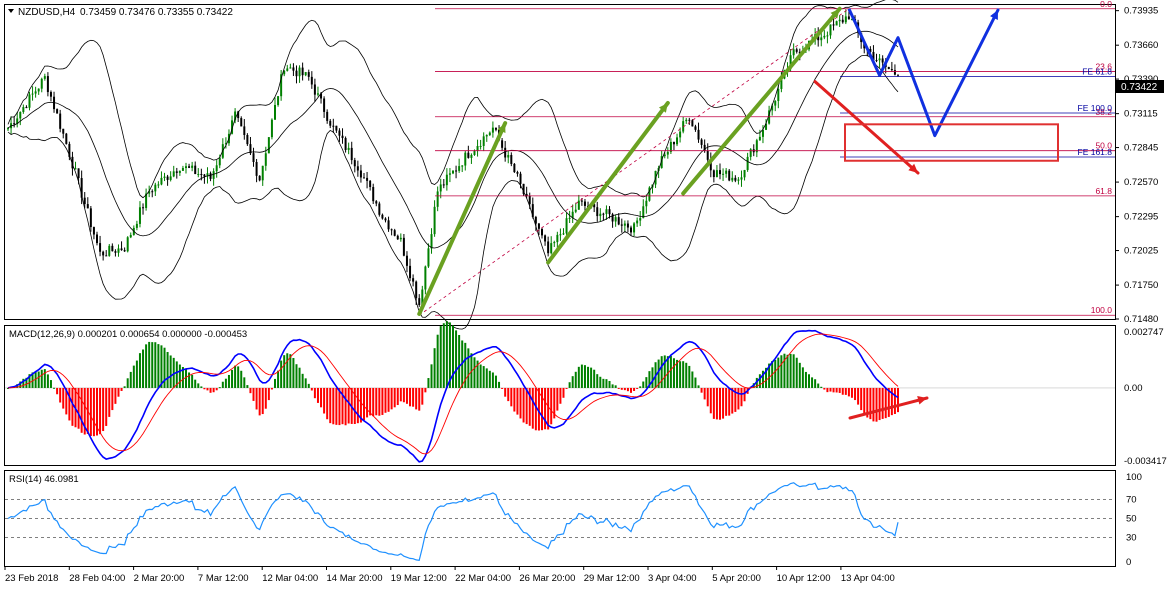 Image resolution: width=1167 pixels, height=593 pixels. I want to click on current-price-value: 0.73422, so click(1139, 87).